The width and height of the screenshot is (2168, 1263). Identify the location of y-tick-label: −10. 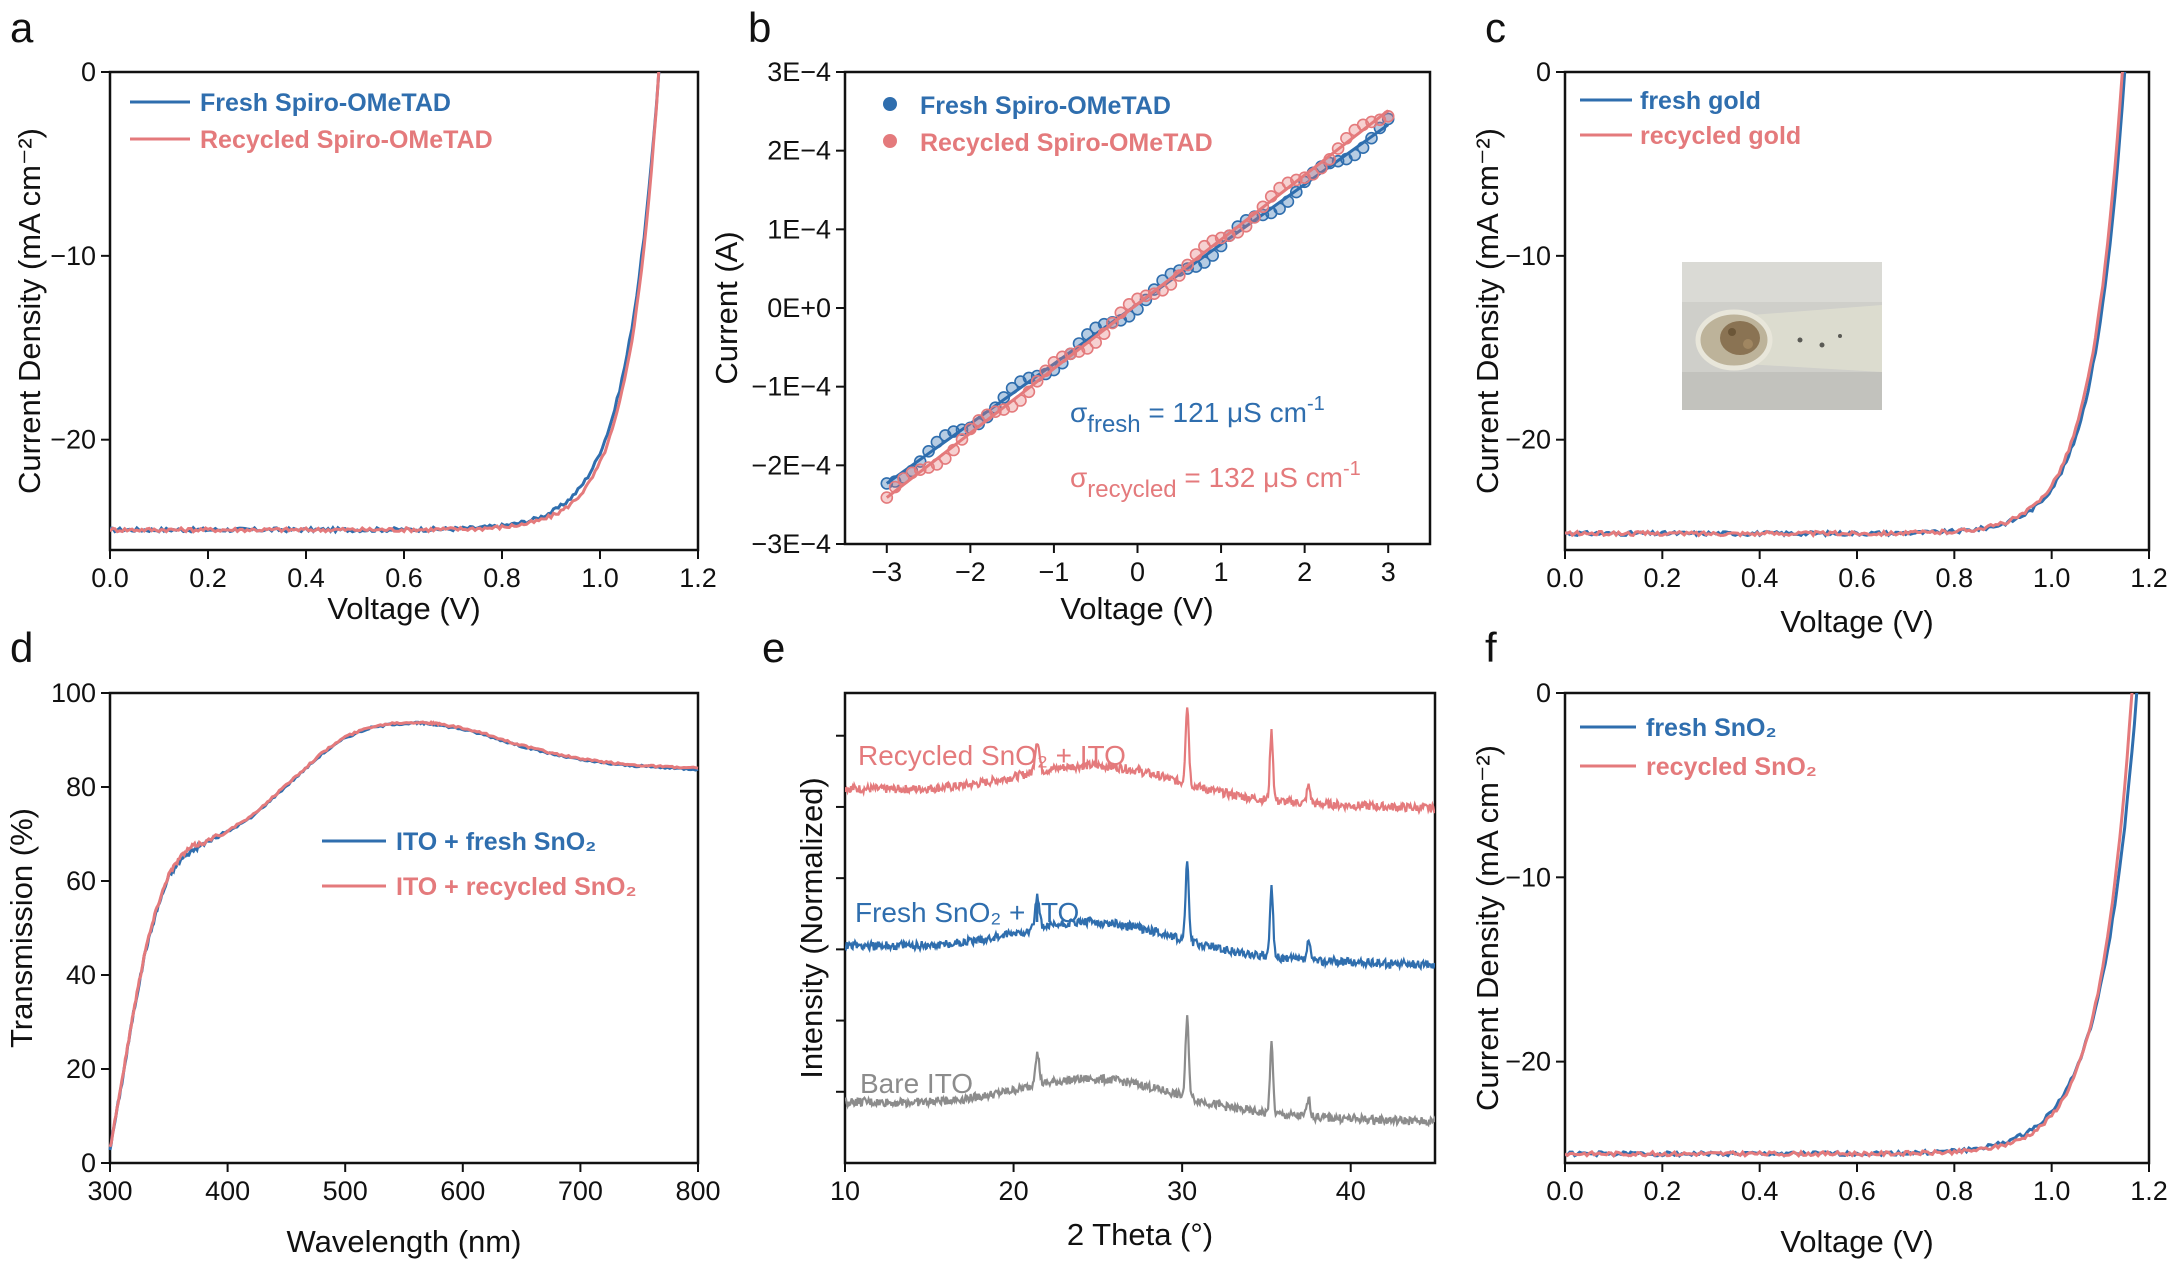
(73, 256).